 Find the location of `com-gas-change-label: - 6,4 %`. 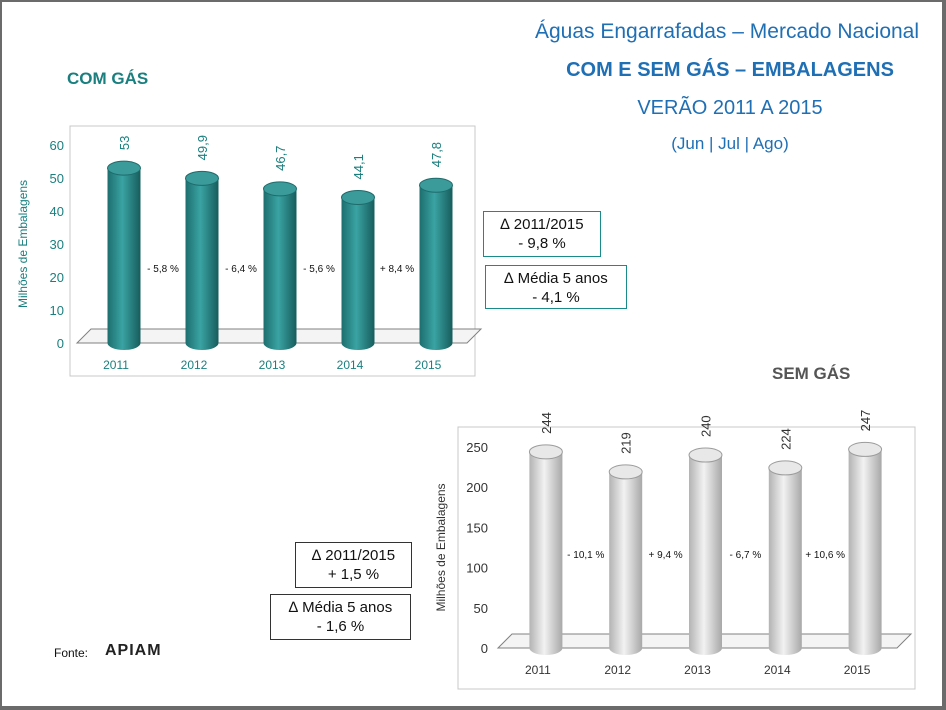

com-gas-change-label: - 6,4 % is located at coordinates (241, 269).